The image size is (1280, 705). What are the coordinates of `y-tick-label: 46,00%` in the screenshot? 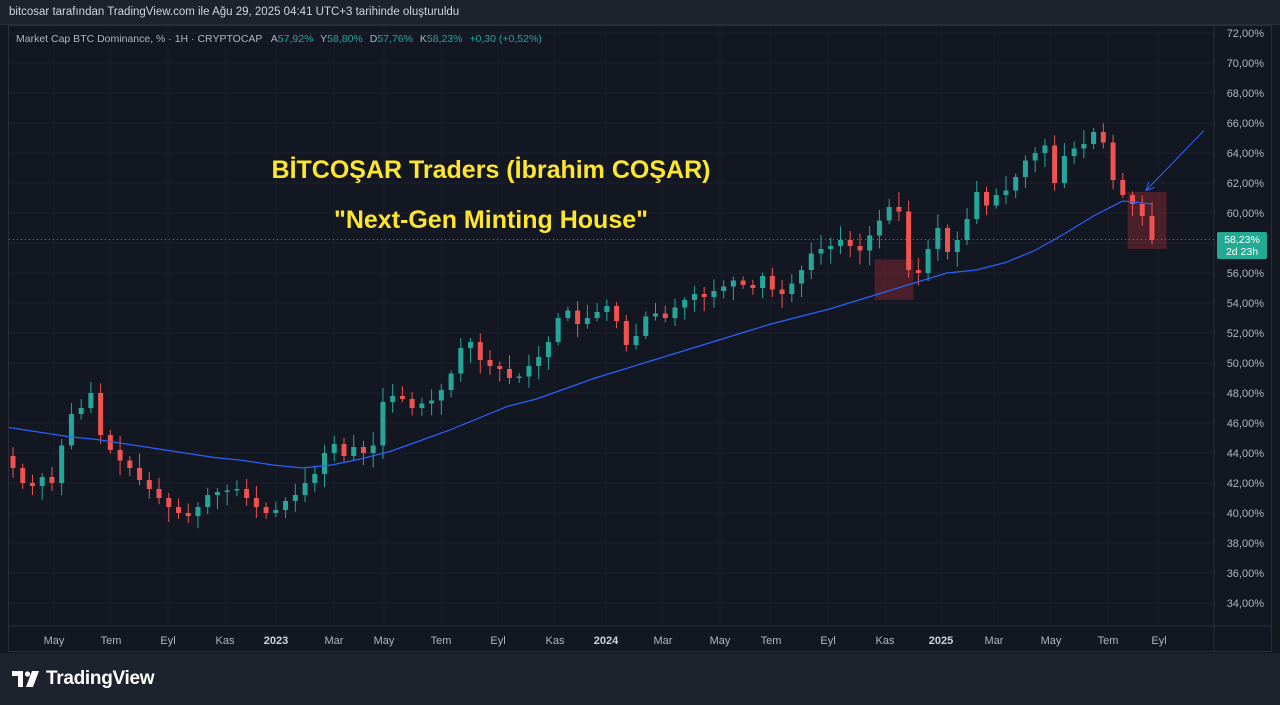 It's located at (1246, 424).